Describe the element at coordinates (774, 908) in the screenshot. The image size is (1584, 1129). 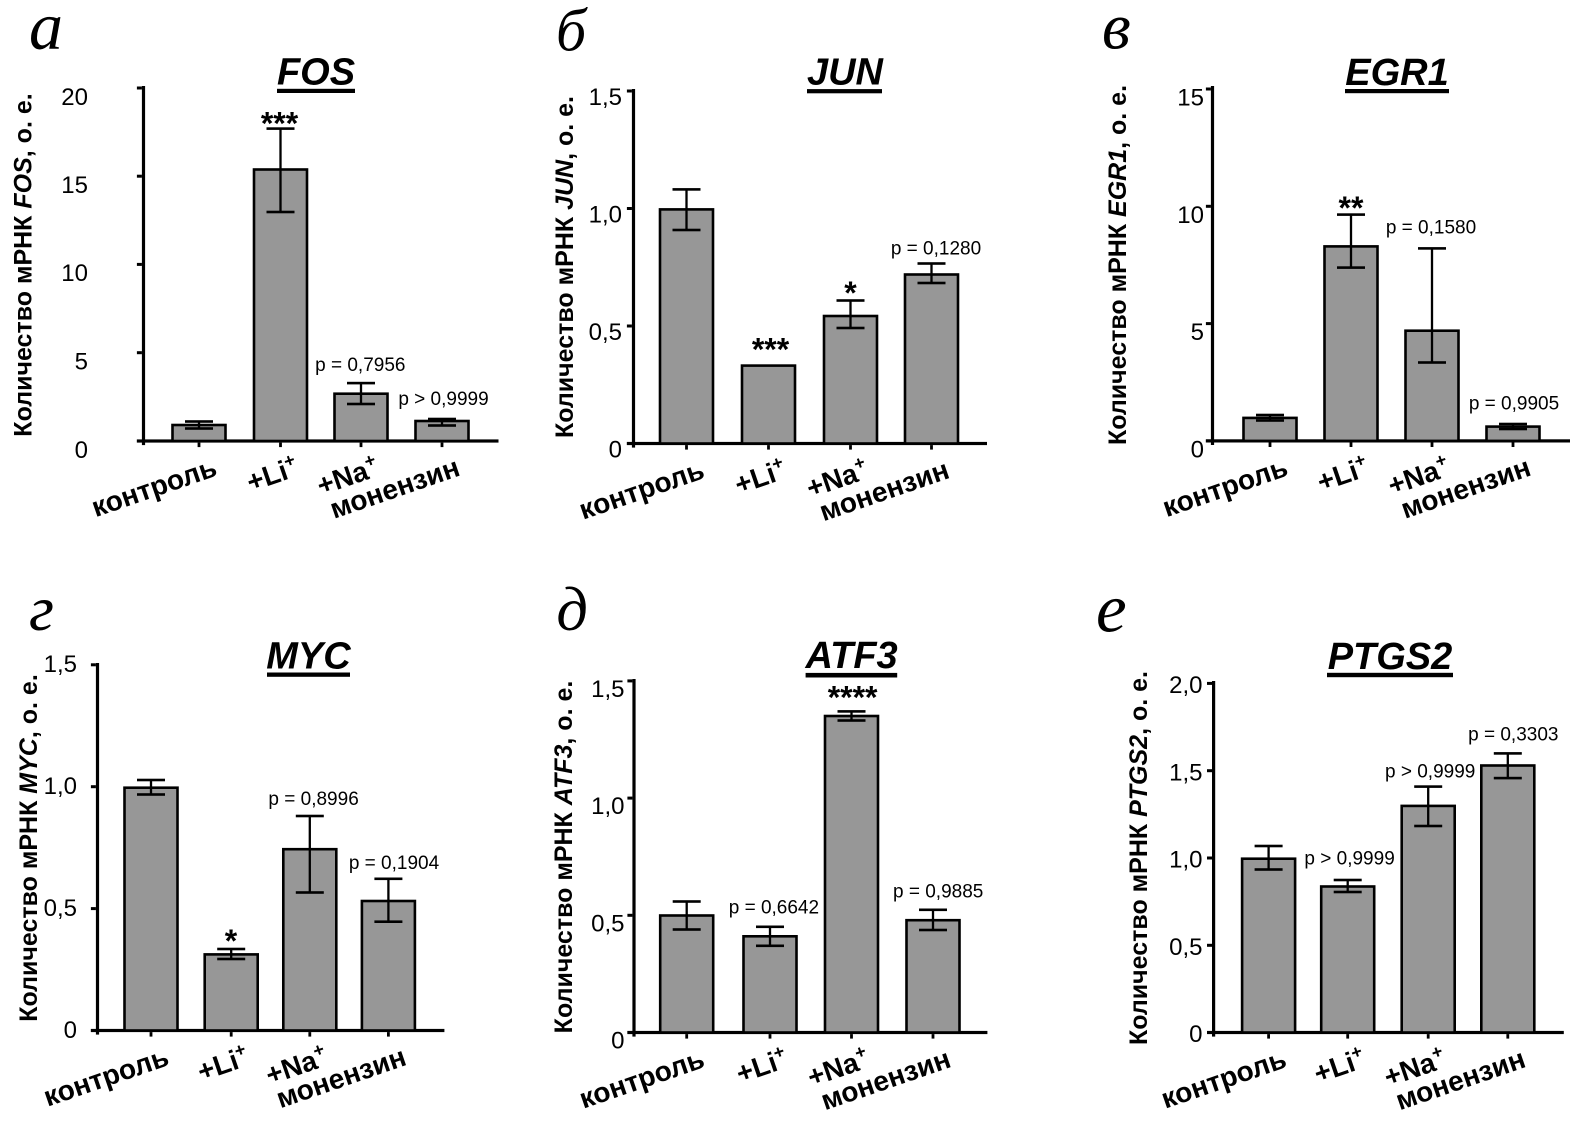
I see `svg-text: p = 0,6642` at that location.